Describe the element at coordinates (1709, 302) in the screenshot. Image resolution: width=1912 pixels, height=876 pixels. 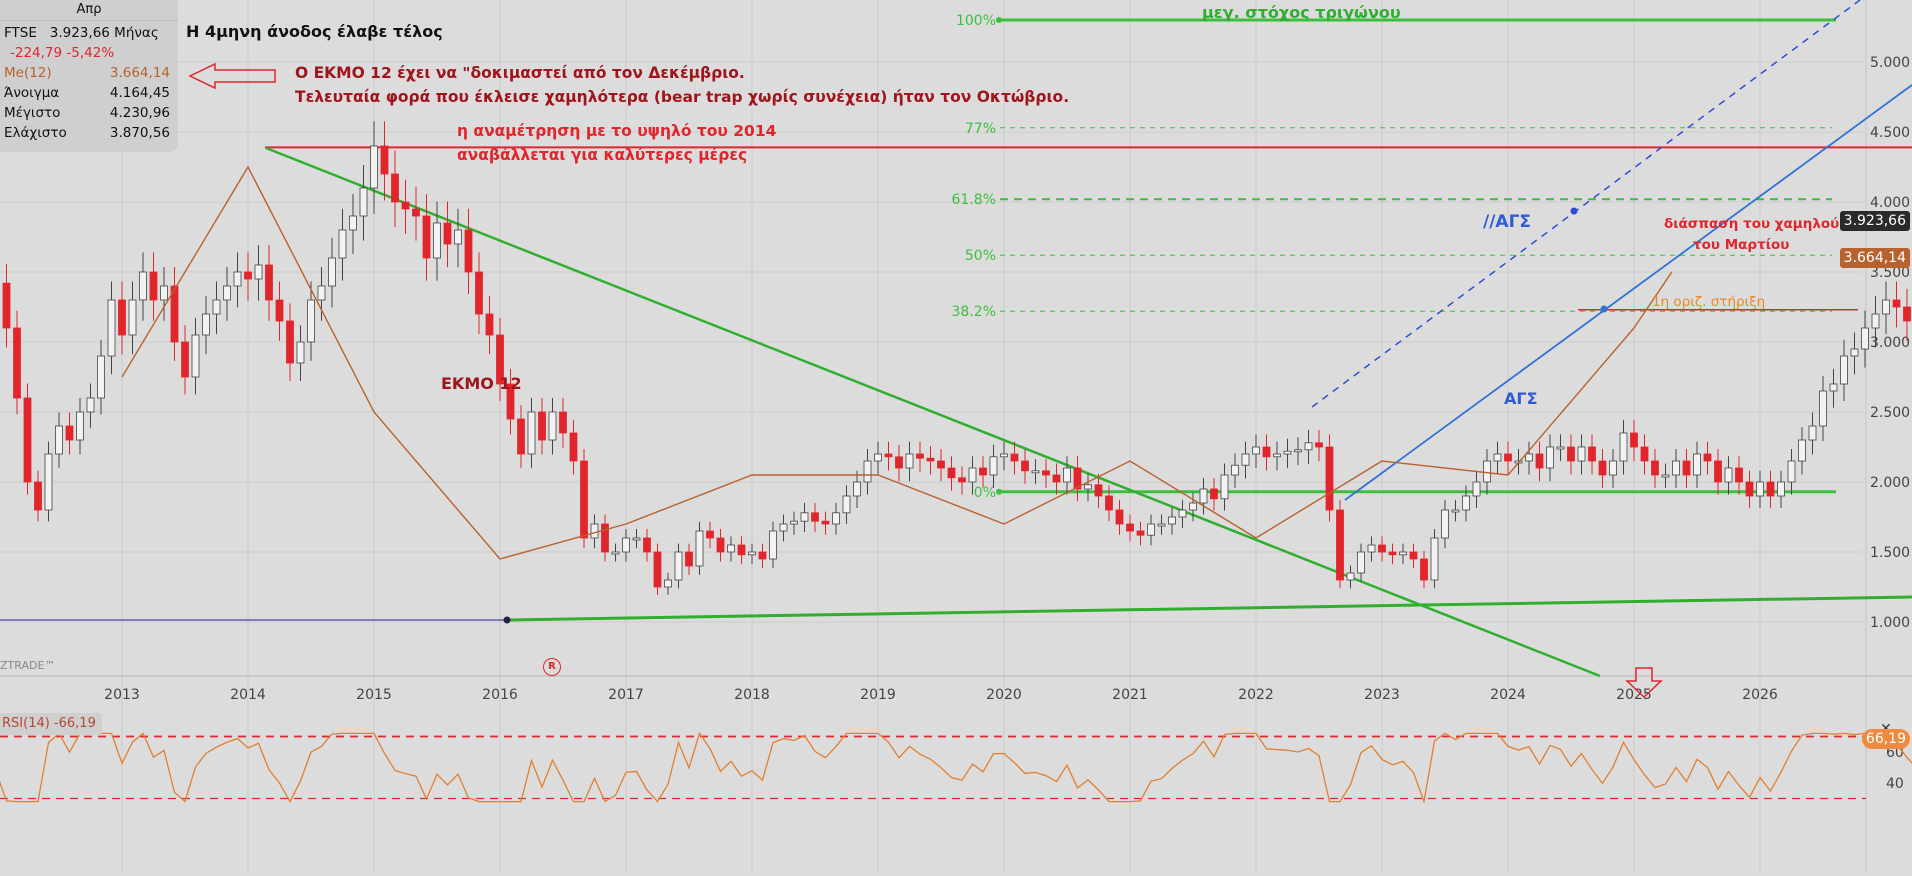
I see `support-note: 1η οριζ. στήριξη` at that location.